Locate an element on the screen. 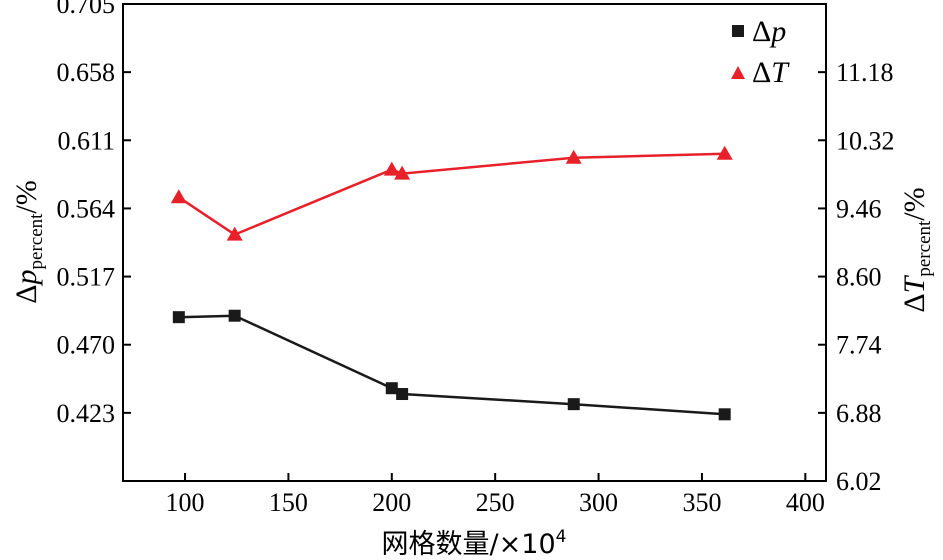  x-axis-title: 网格数量/×104 is located at coordinates (474, 543).